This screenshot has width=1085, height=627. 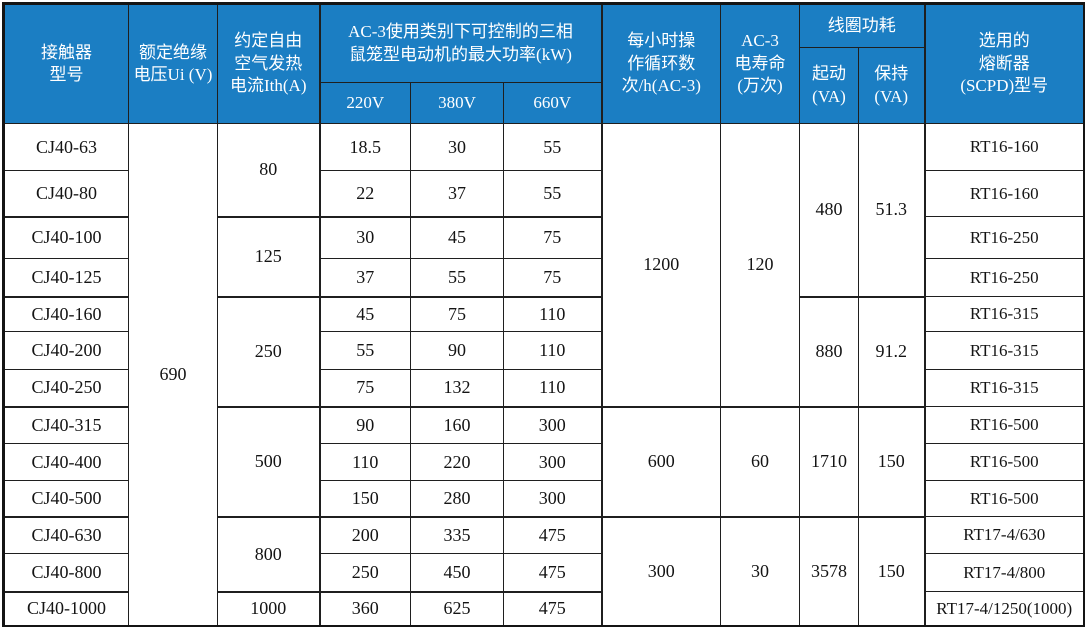 I want to click on table-row: CJ40-400 110 220 300 RT16-500, so click(x=544, y=462).